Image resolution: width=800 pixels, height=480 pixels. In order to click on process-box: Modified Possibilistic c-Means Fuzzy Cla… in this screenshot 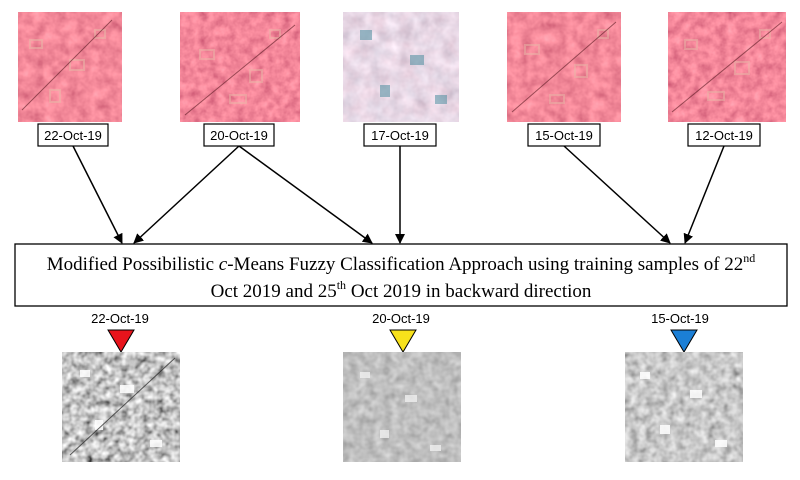, I will do `click(401, 275)`.